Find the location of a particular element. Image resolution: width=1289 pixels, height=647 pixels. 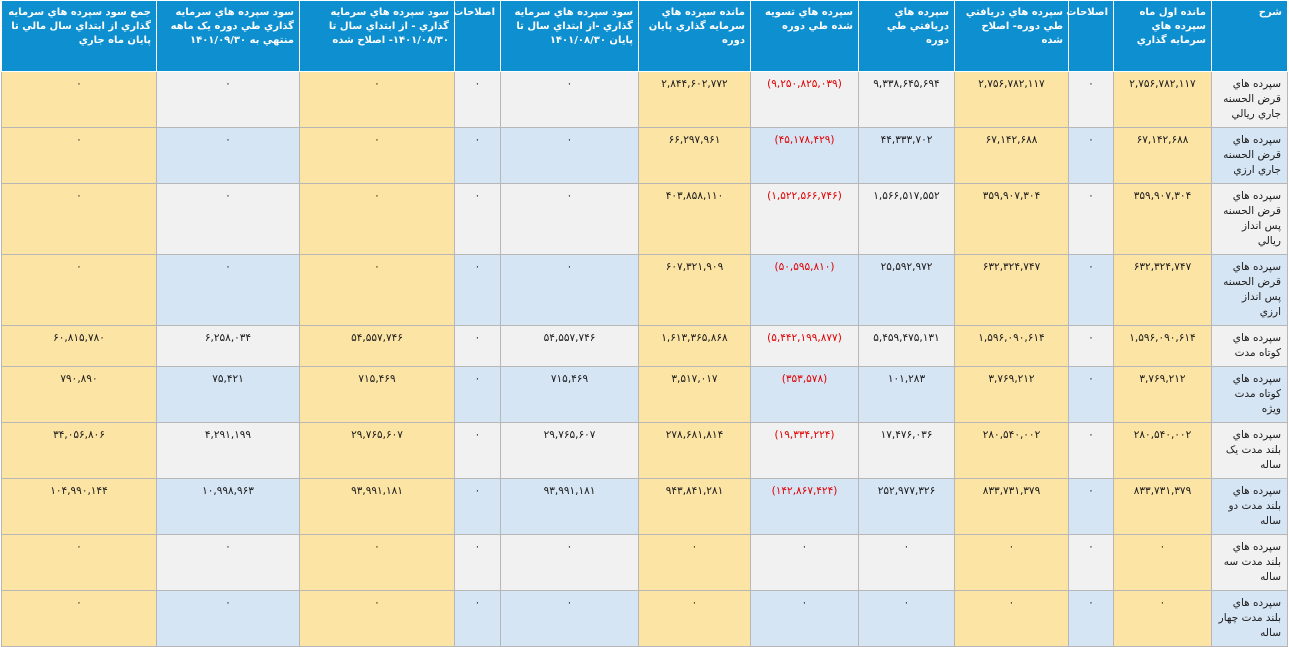

cell-profit-total: ۱۰۴,۹۹۰,۱۴۴ is located at coordinates (79, 506).